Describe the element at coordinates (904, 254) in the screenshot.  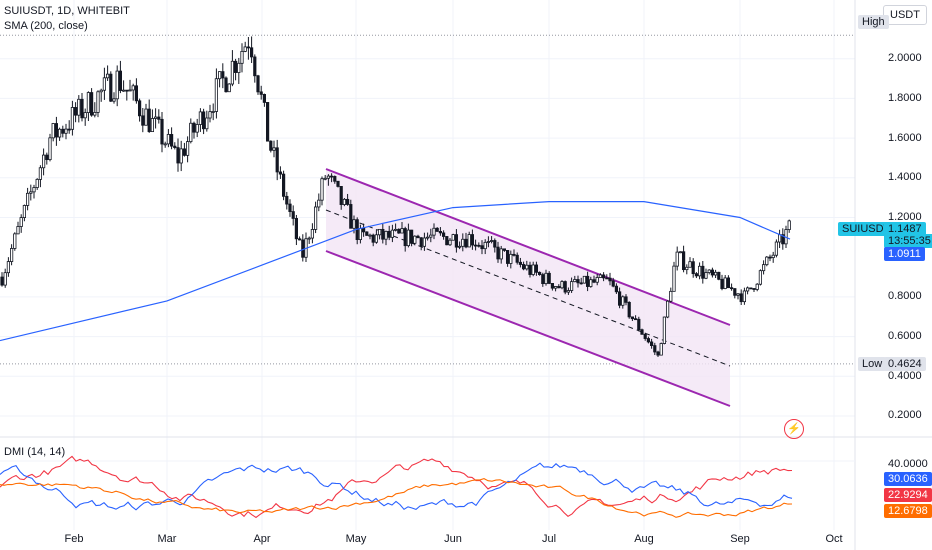
I see `sma-value-badge: 1.0911` at that location.